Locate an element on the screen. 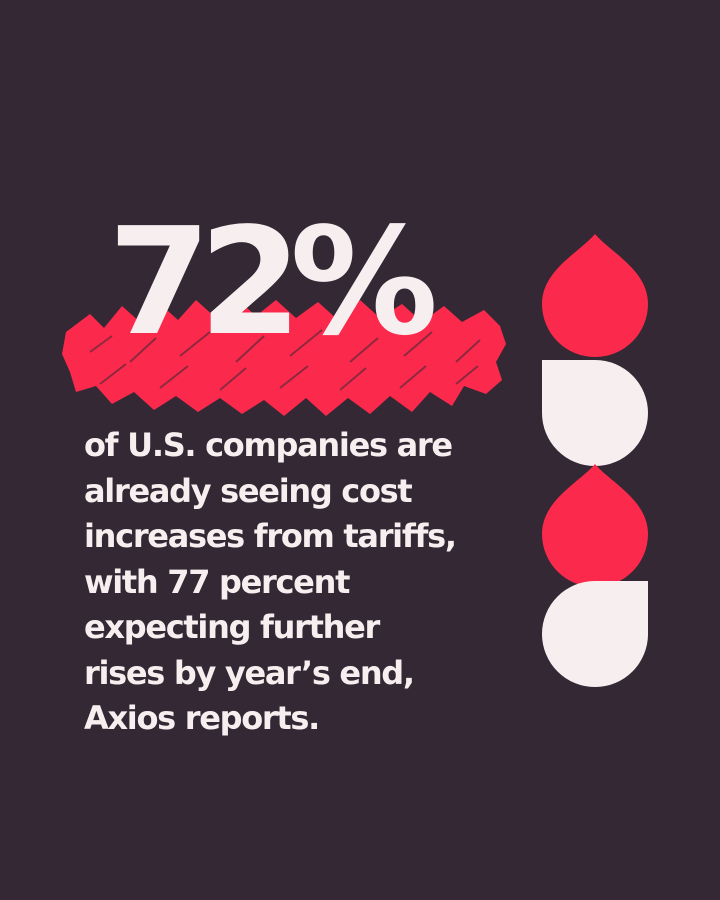  red-scribble-highlight is located at coordinates (284, 357).